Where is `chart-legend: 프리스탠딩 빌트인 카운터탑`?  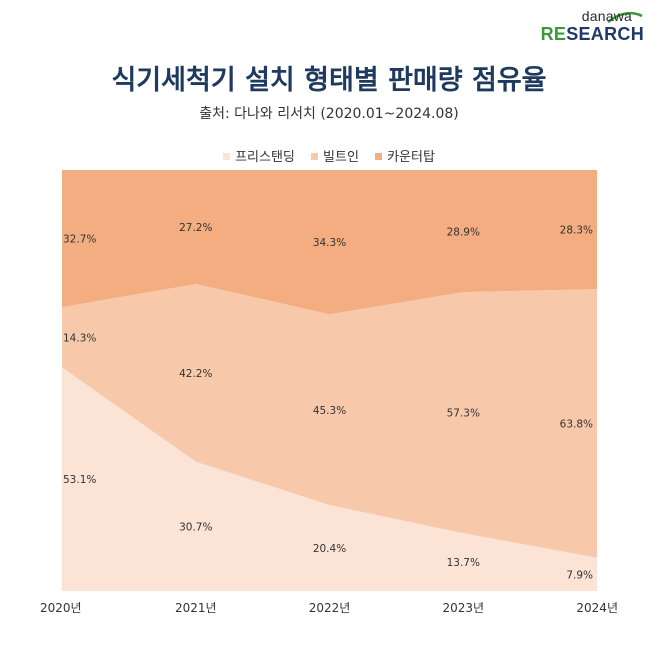 chart-legend: 프리스탠딩 빌트인 카운터탑 is located at coordinates (329, 155).